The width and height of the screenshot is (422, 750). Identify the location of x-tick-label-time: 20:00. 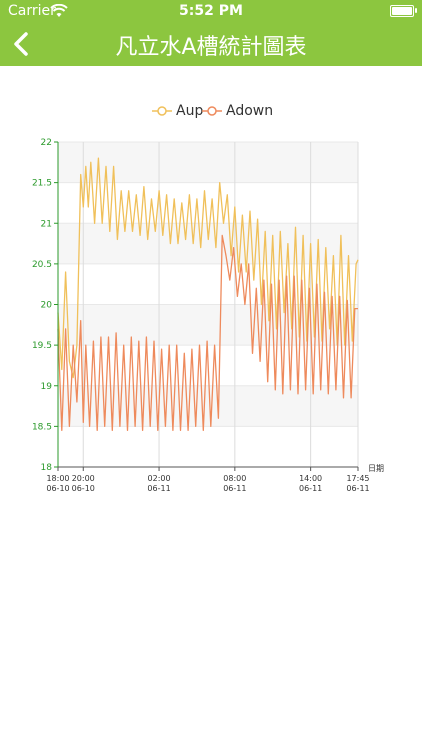
(83, 478).